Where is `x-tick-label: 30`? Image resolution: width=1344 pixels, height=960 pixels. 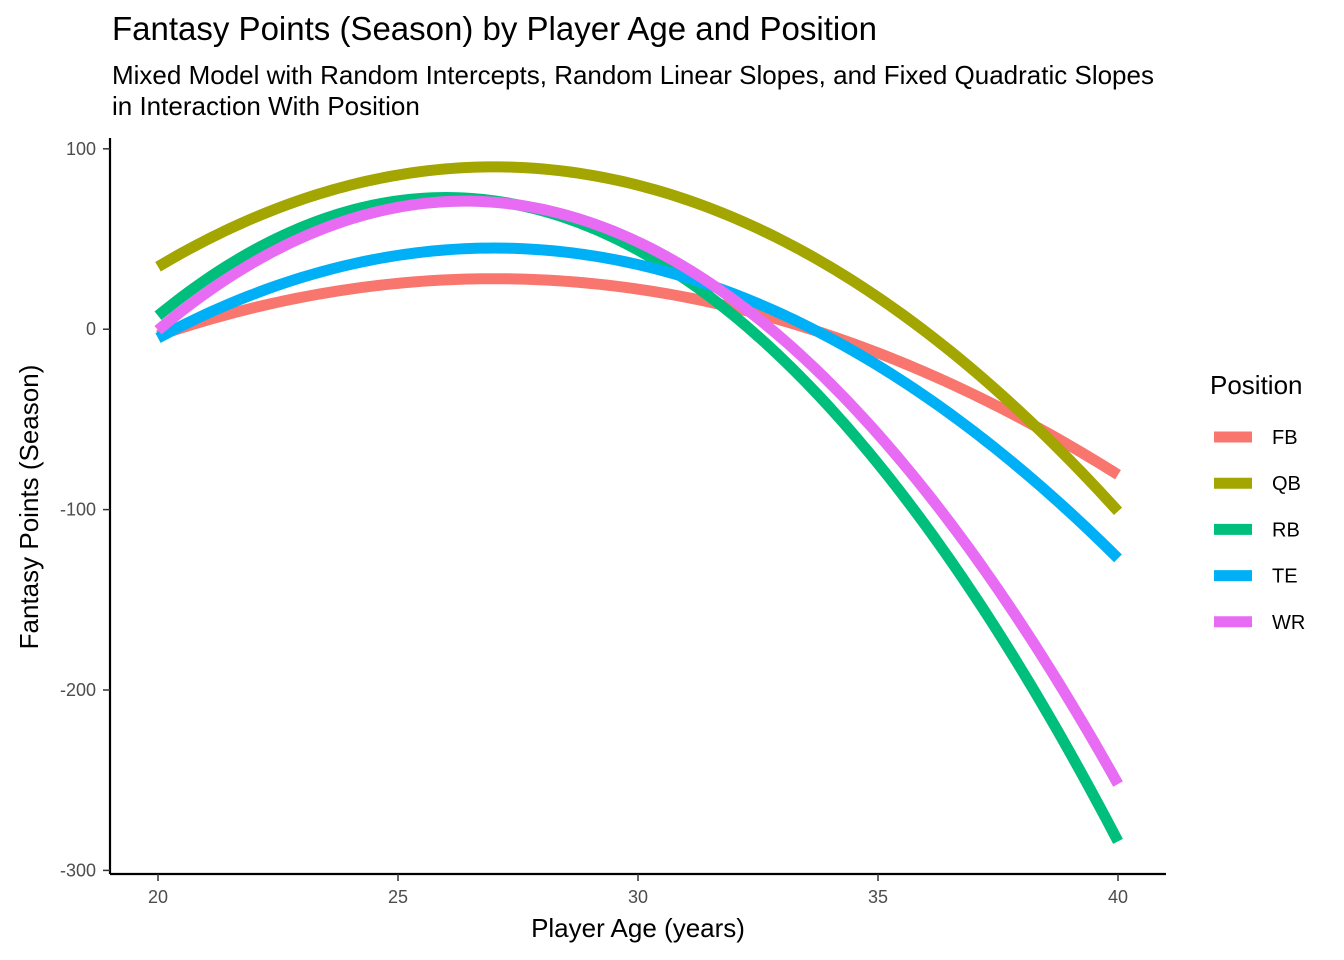 x-tick-label: 30 is located at coordinates (638, 897).